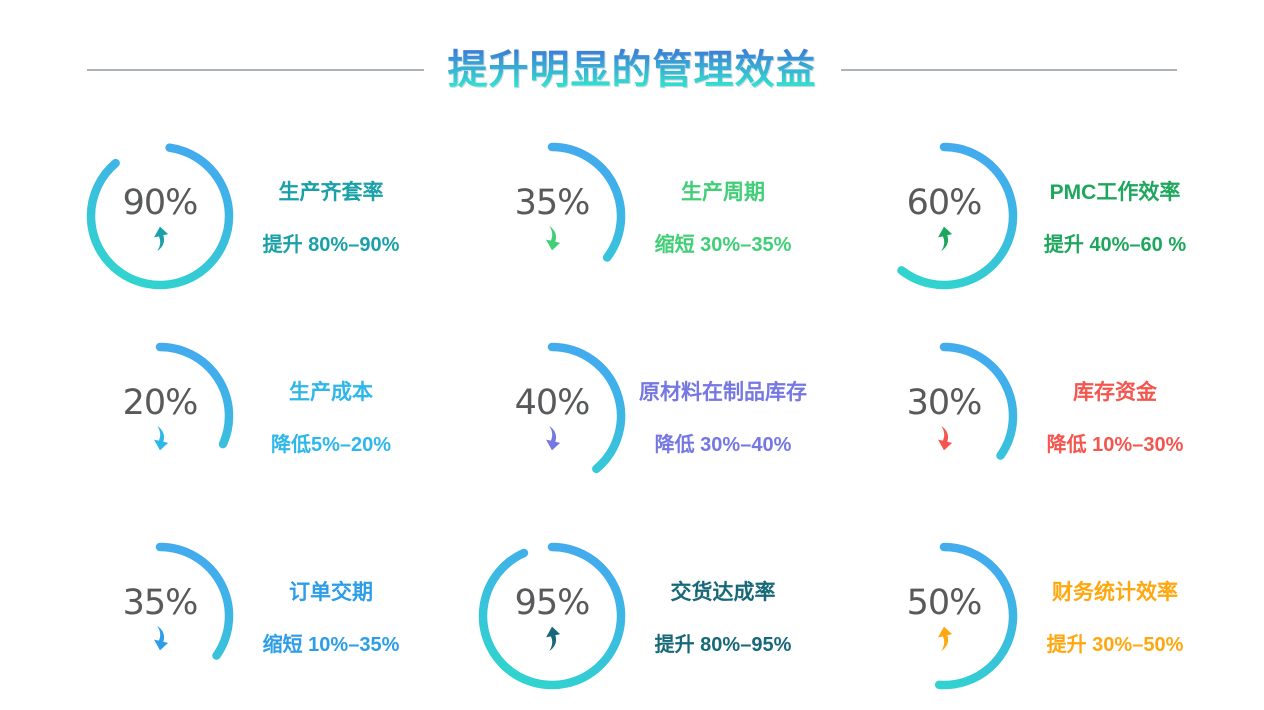 The image size is (1264, 710). I want to click on gauge-description: 缩短 10%–35%, so click(331, 645).